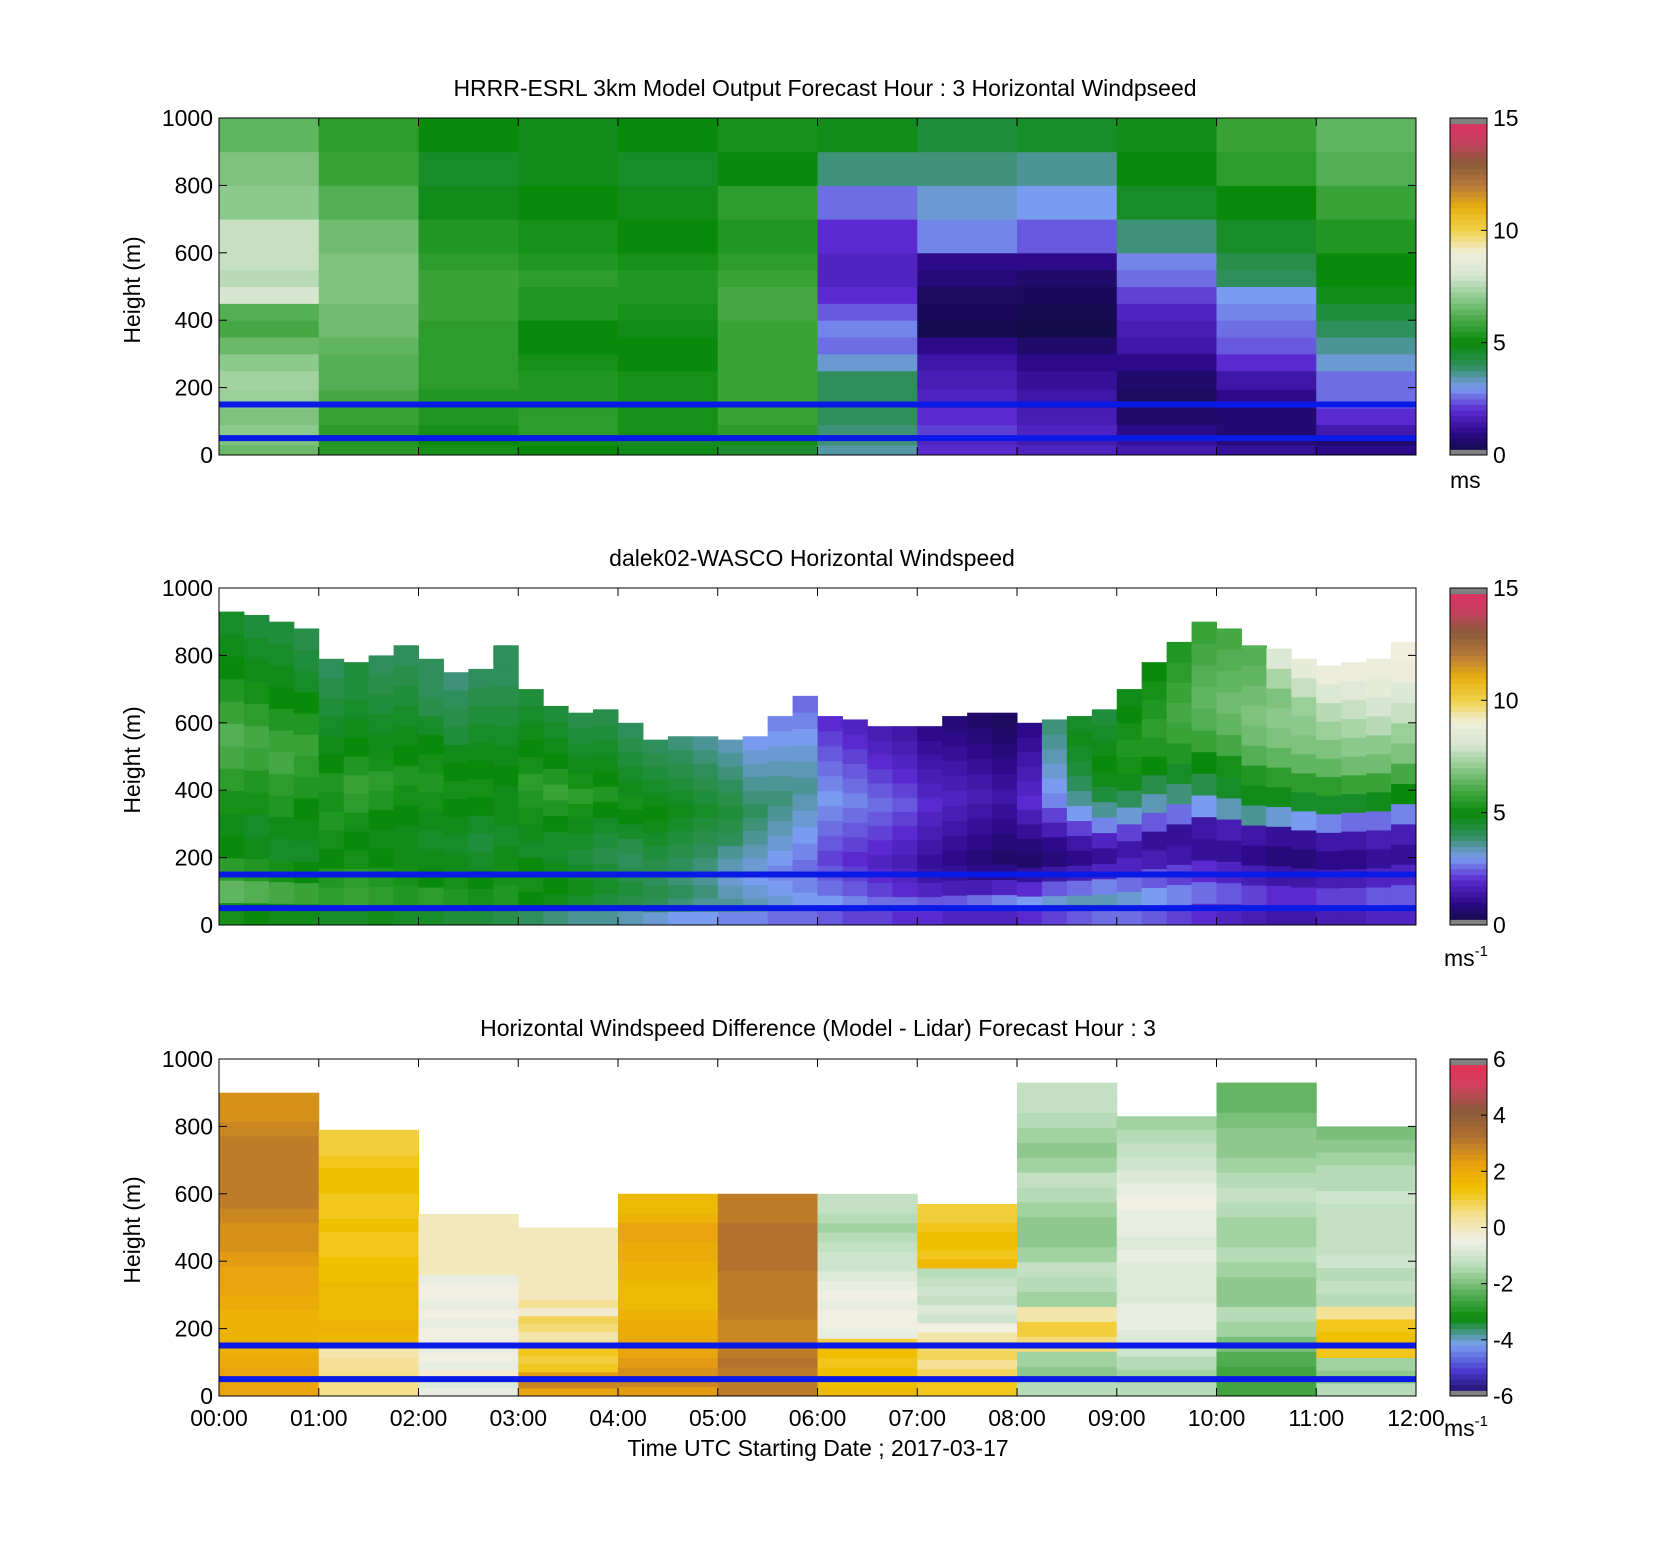 The height and width of the screenshot is (1561, 1680). I want to click on panel-lidar-reference-lines, so click(817, 891).